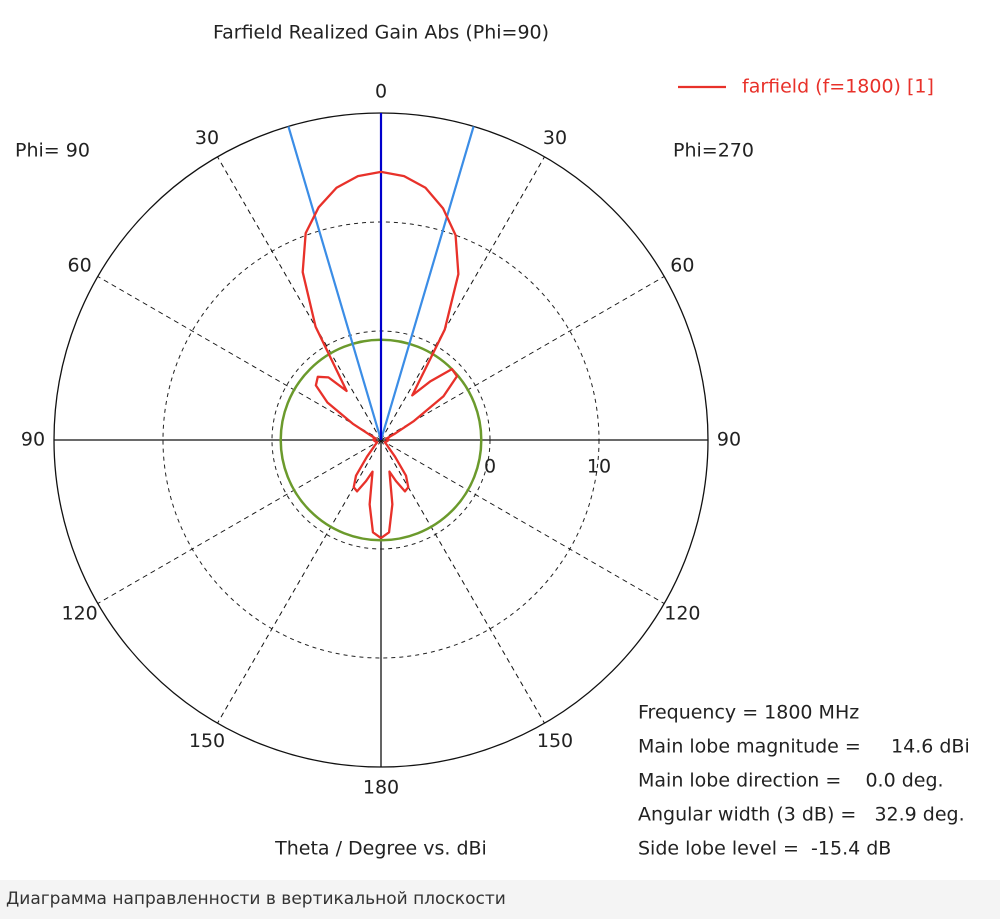  Describe the element at coordinates (52, 151) in the screenshot. I see `left-label: Phi= 90` at that location.